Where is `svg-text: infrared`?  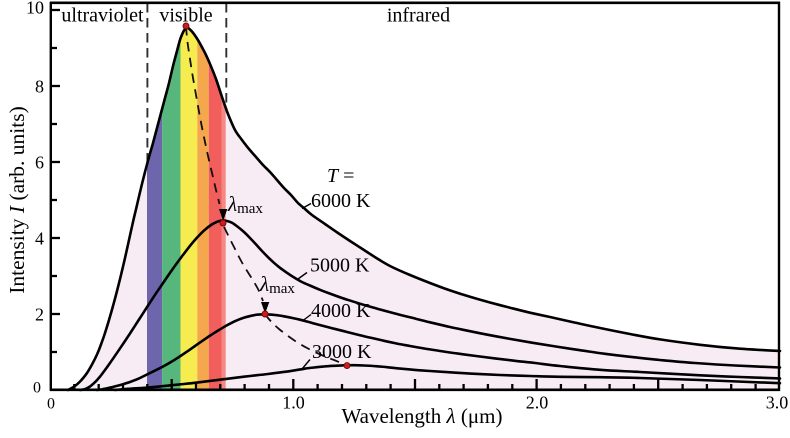 svg-text: infrared is located at coordinates (418, 16).